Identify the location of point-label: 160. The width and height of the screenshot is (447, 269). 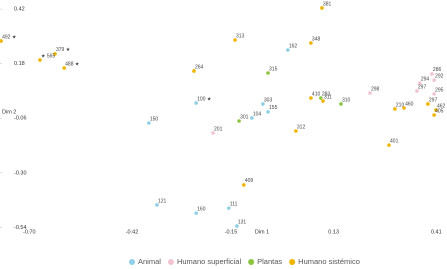
(201, 209).